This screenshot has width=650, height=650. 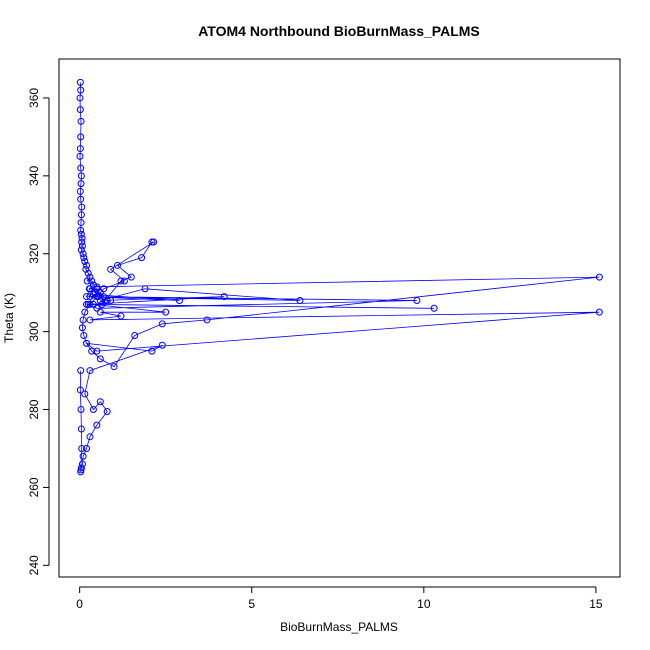 What do you see at coordinates (9, 318) in the screenshot?
I see `y-axis-label: Theta (K)` at bounding box center [9, 318].